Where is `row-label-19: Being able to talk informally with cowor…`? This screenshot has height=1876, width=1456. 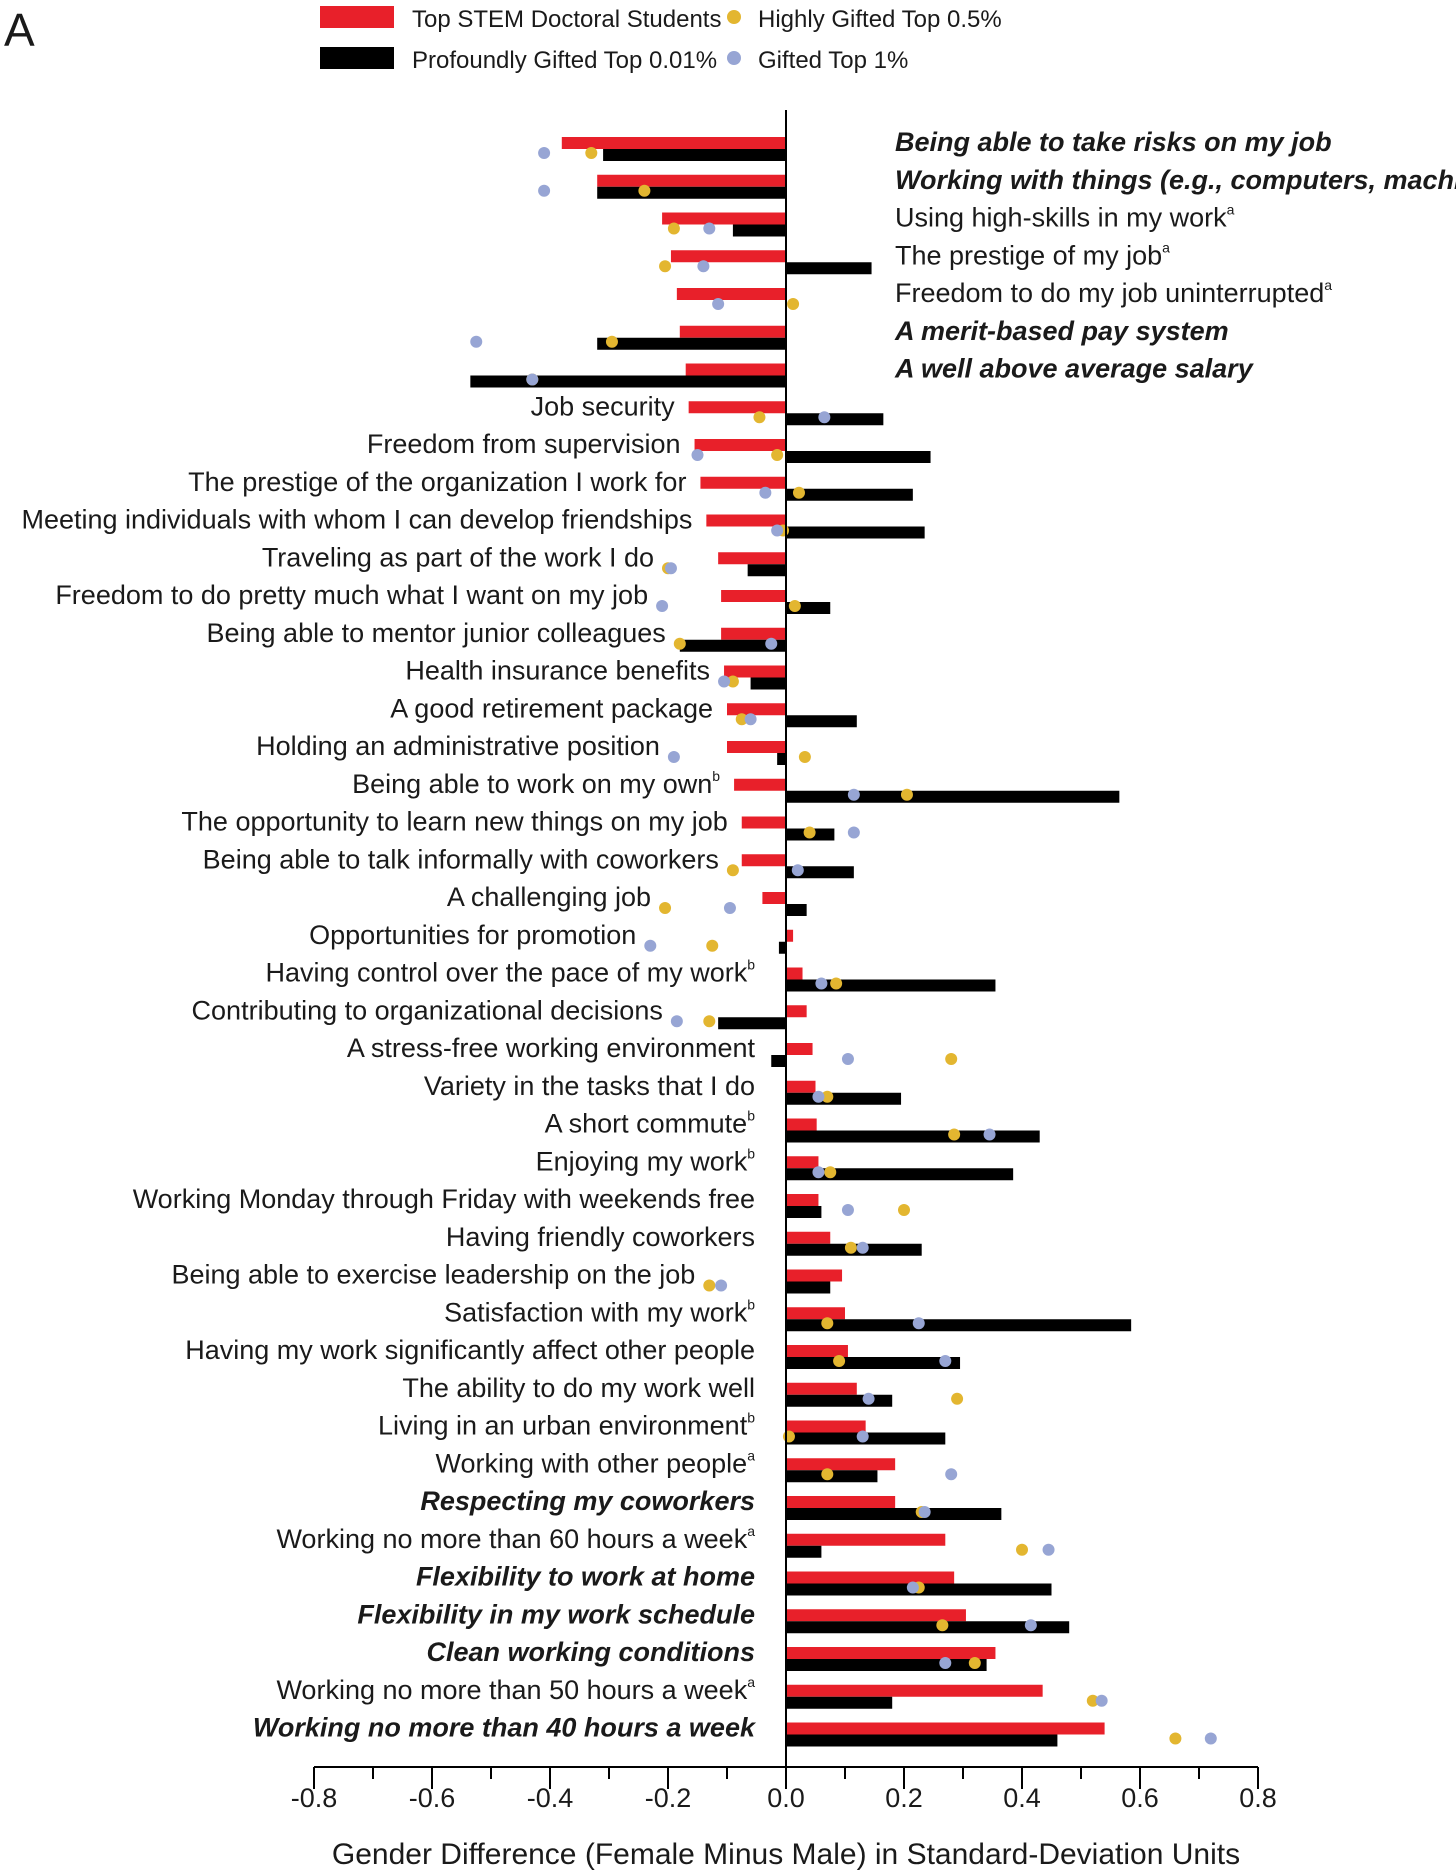 row-label-19: Being able to talk informally with cowor… is located at coordinates (461, 859).